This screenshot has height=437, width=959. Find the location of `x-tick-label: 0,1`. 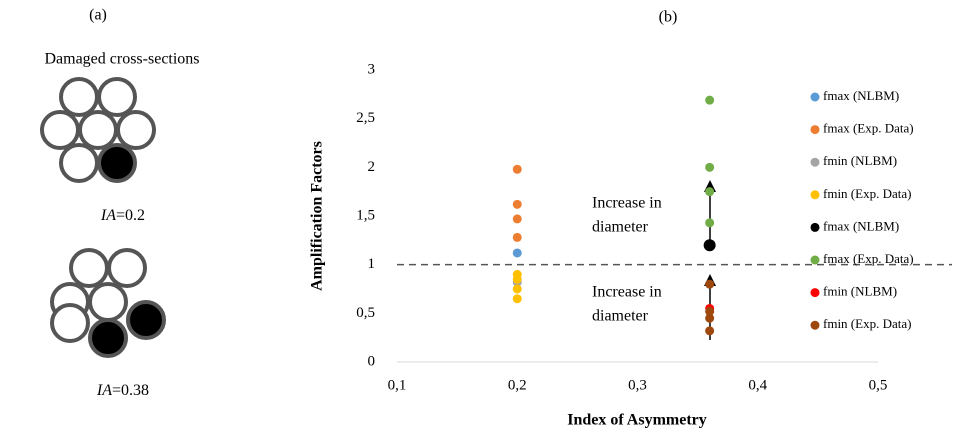

x-tick-label: 0,1 is located at coordinates (397, 385).